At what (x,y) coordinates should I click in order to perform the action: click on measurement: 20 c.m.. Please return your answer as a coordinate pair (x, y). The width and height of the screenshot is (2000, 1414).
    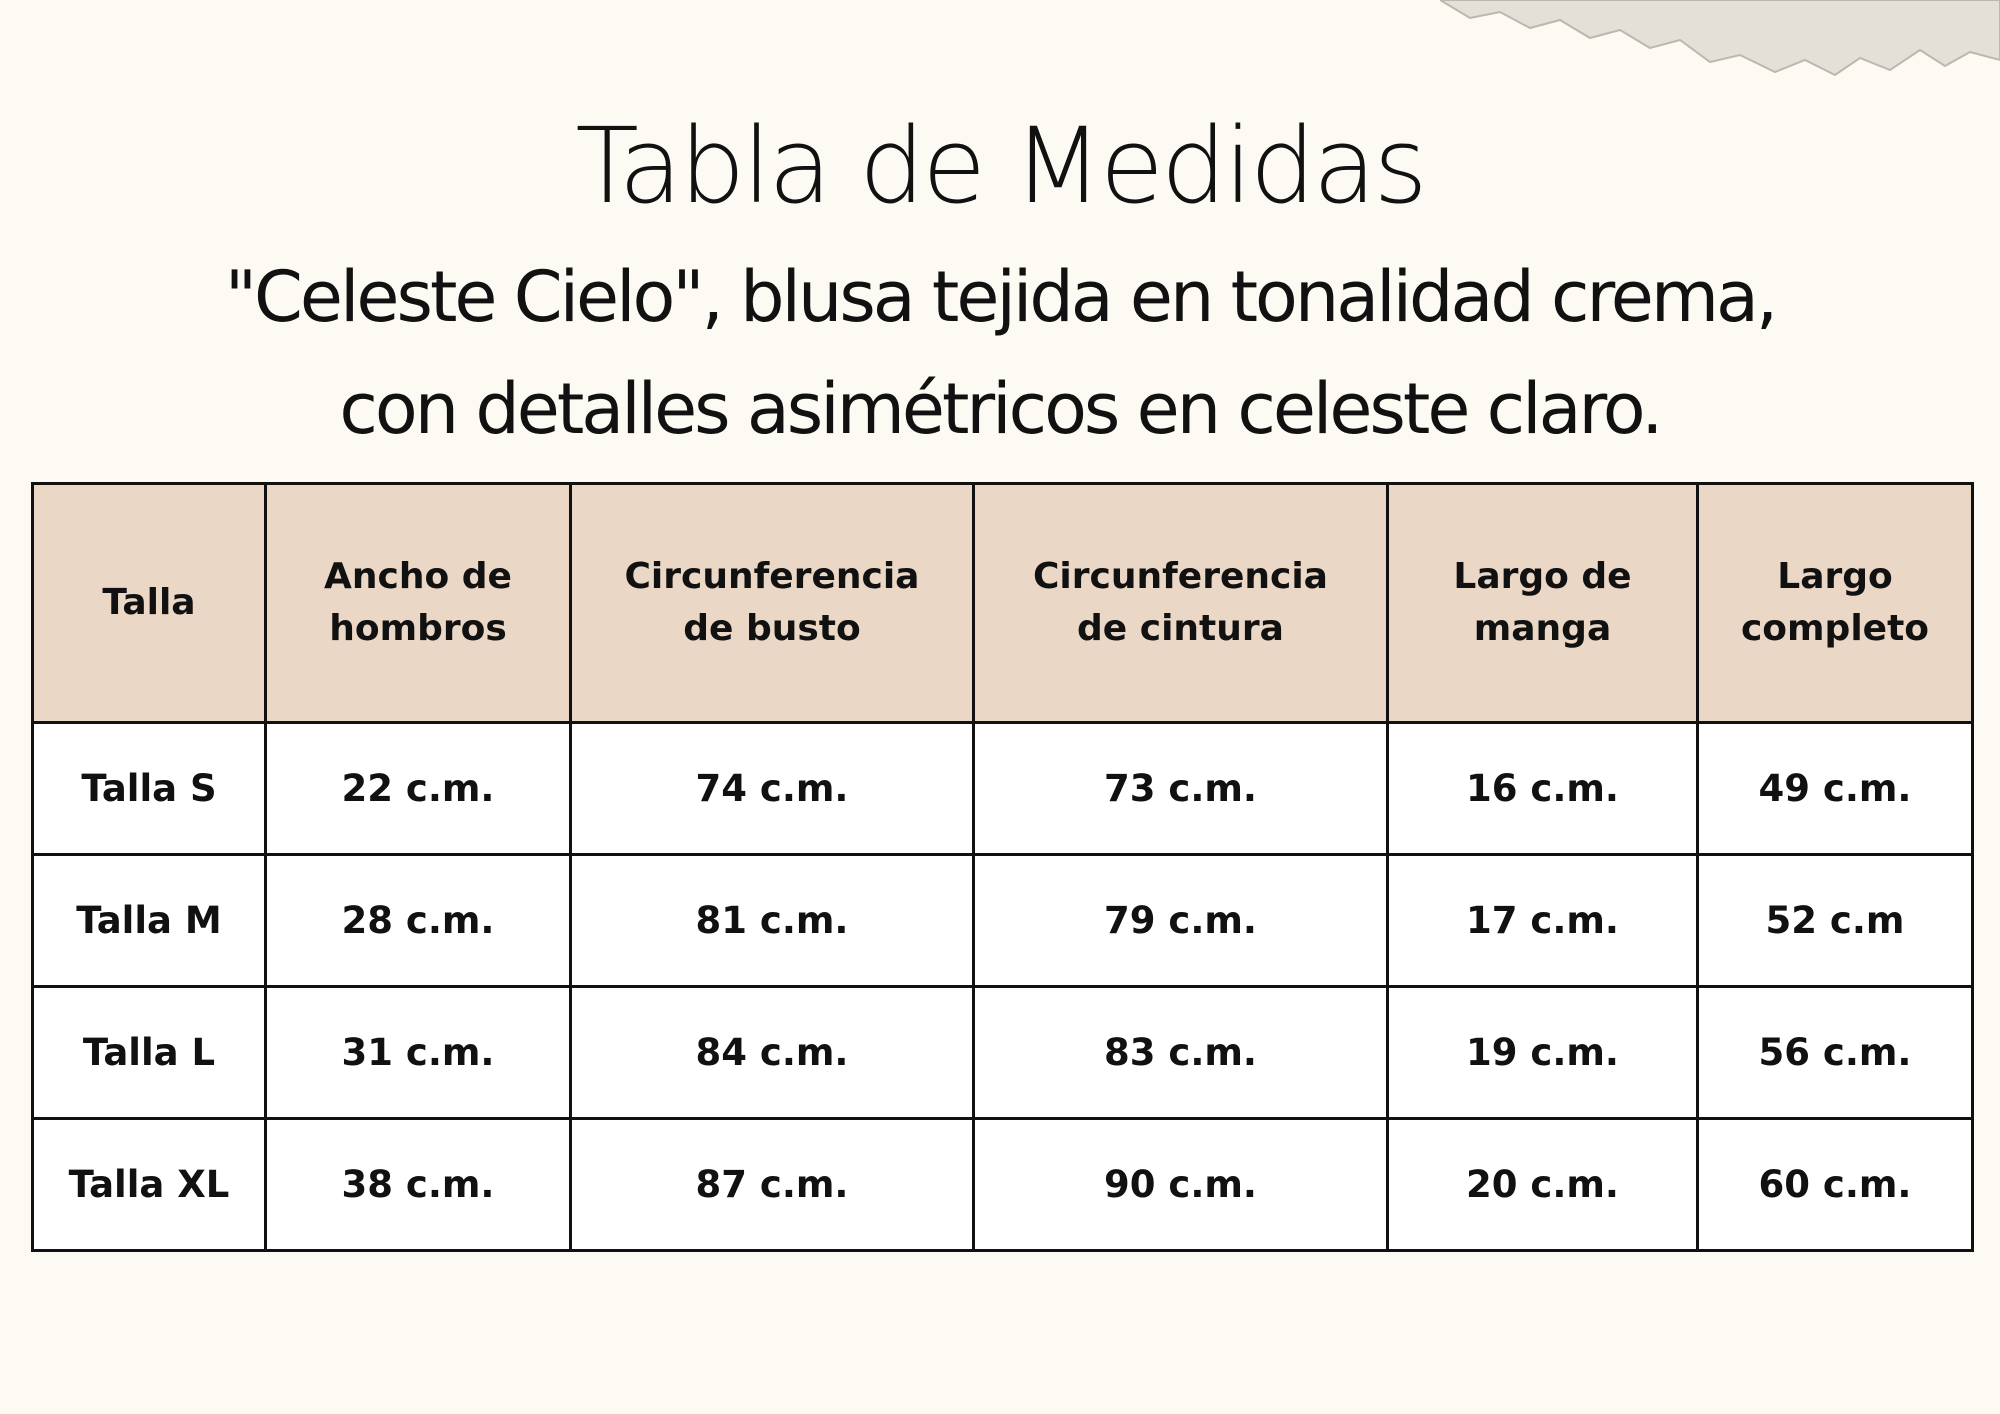
    Looking at the image, I should click on (1542, 1184).